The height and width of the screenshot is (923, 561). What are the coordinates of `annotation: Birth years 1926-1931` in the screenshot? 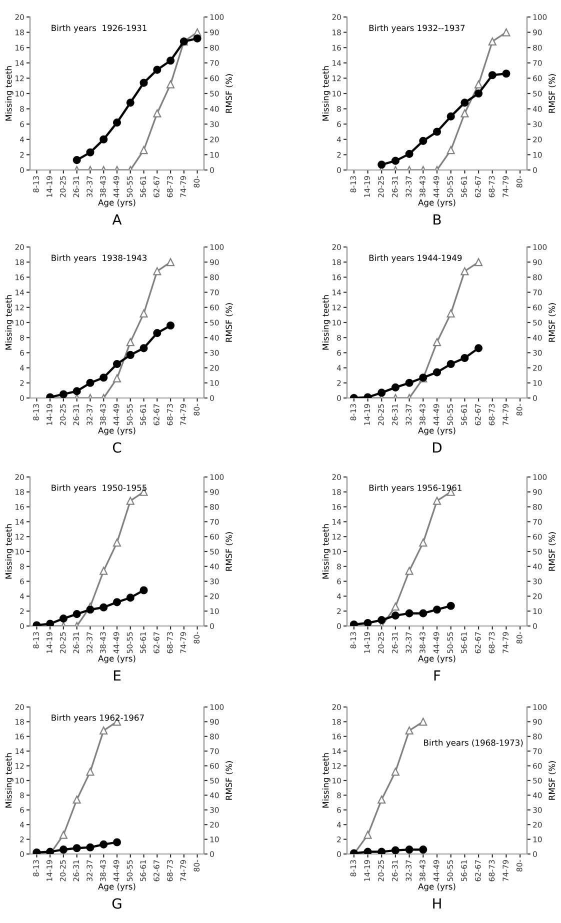 It's located at (99, 28).